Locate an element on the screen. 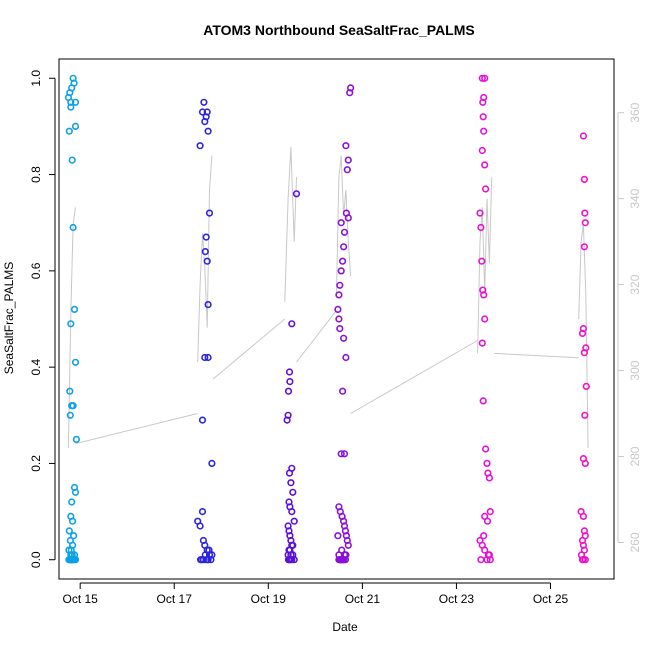  y-axis-left: 0.0 0.2 0.4 0.6 0.8 1.0 is located at coordinates (42, 319).